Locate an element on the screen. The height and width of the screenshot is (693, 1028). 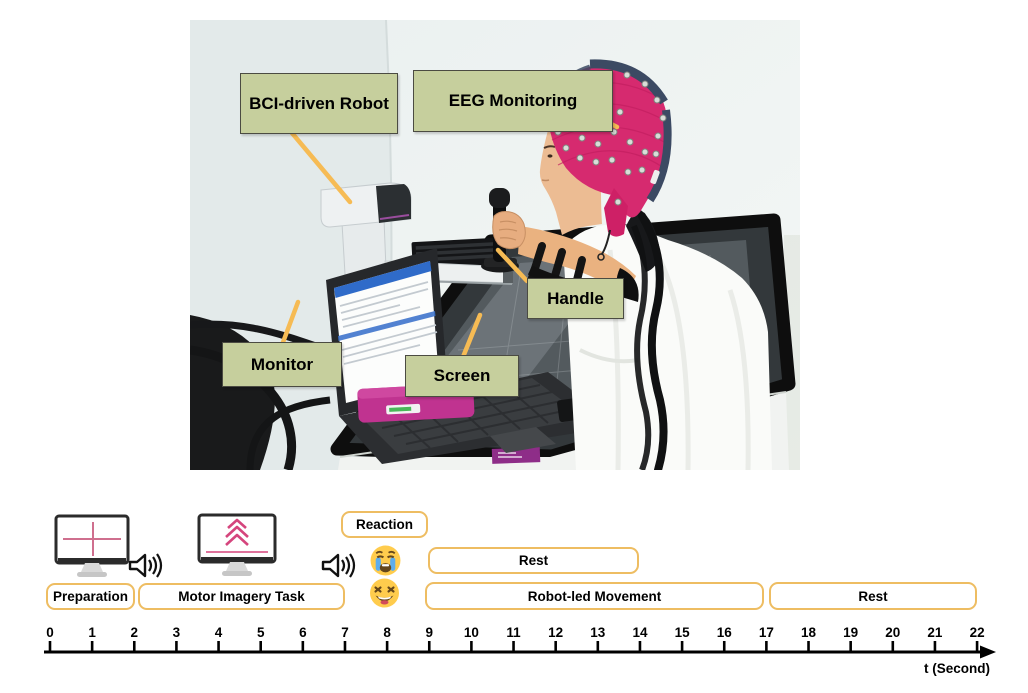
time-axis-svg: 0 1 2 3 4 5 6 7 8 9 10 11 12 13 14 15 16 17 18 19 20 21 22 is located at coordinates (520, 642).